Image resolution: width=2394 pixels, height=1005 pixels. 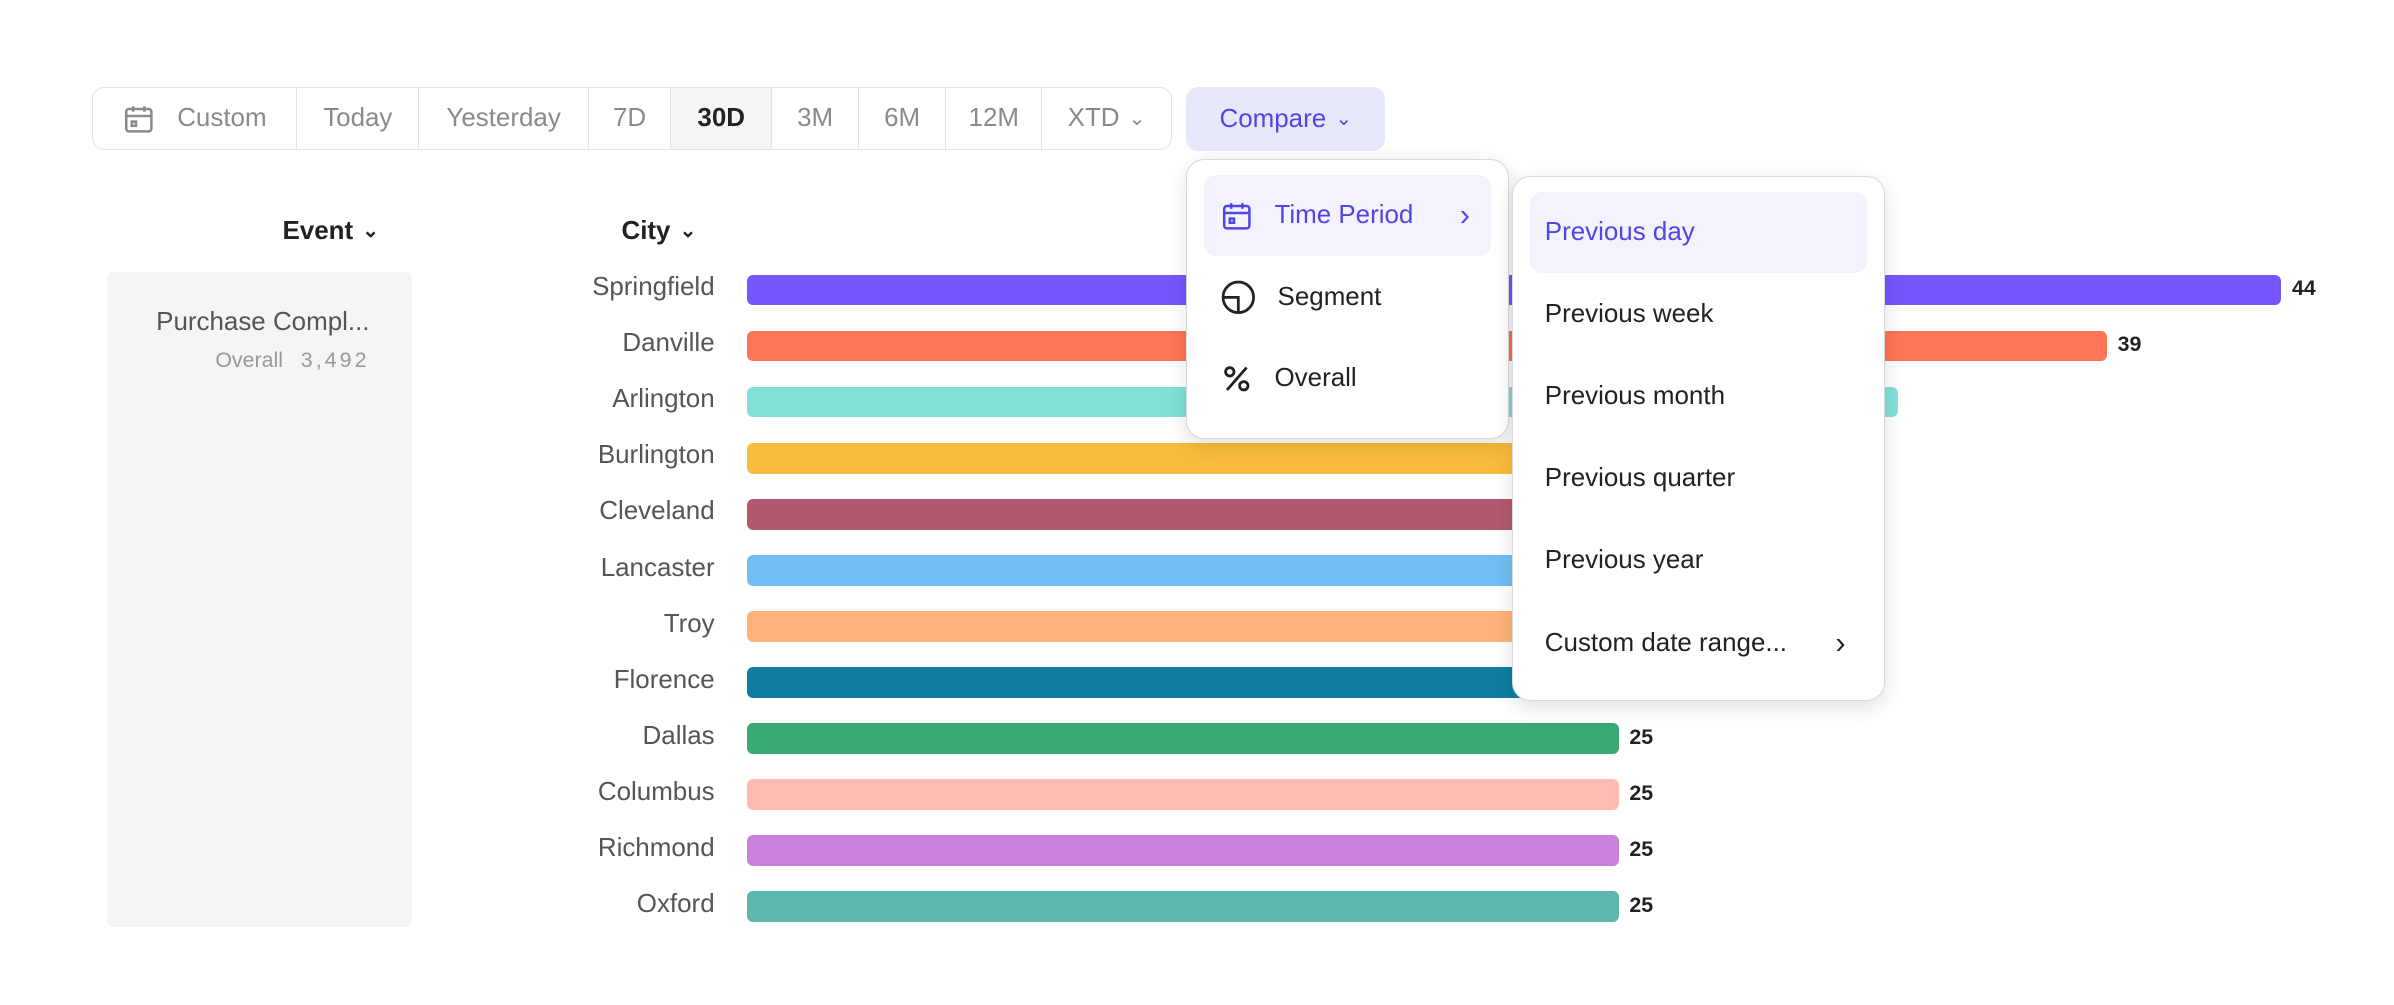 I want to click on compare-button: Compare ⌄, so click(x=1285, y=119).